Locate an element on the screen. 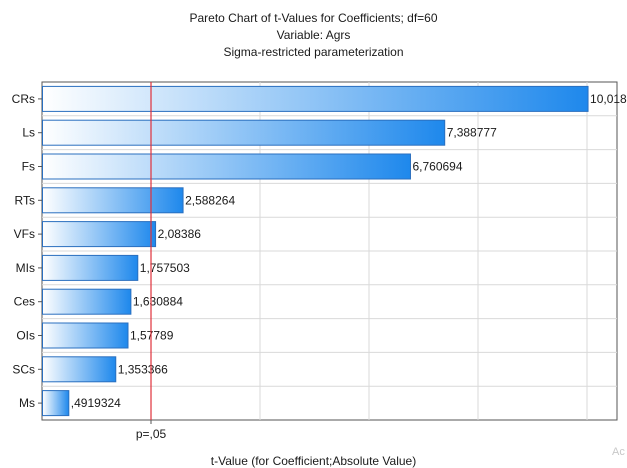 This screenshot has width=627, height=468. category-label-OIs: OIs is located at coordinates (25, 336).